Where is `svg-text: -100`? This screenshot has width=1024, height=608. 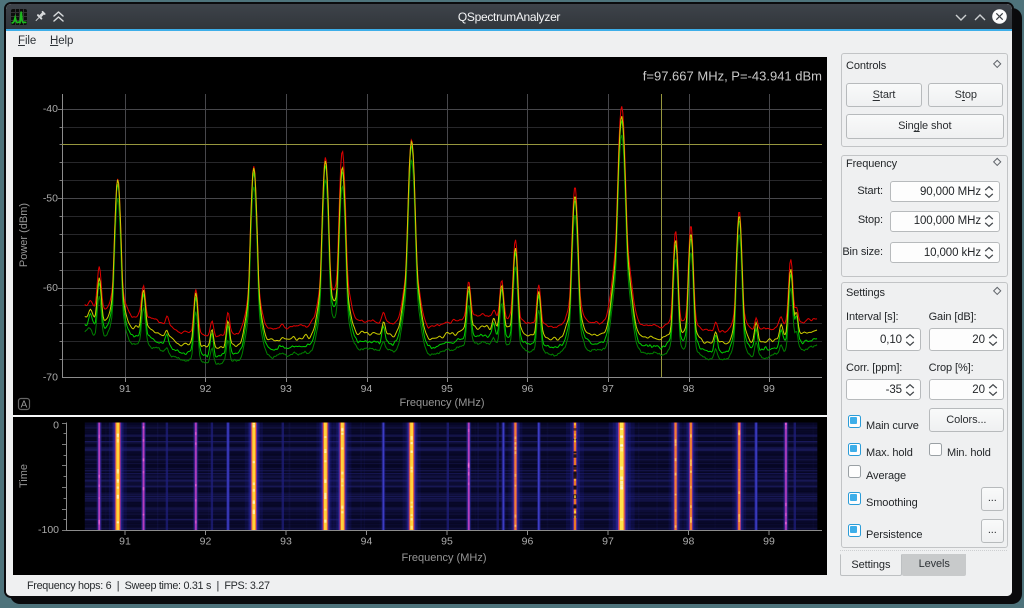 svg-text: -100 is located at coordinates (48, 530).